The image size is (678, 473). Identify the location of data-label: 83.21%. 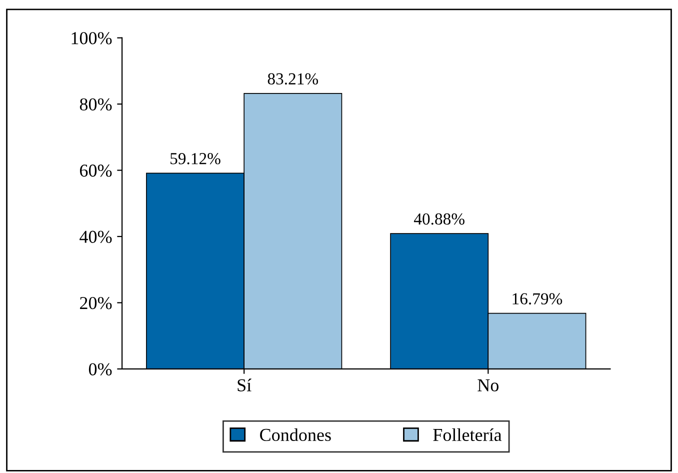
(293, 79).